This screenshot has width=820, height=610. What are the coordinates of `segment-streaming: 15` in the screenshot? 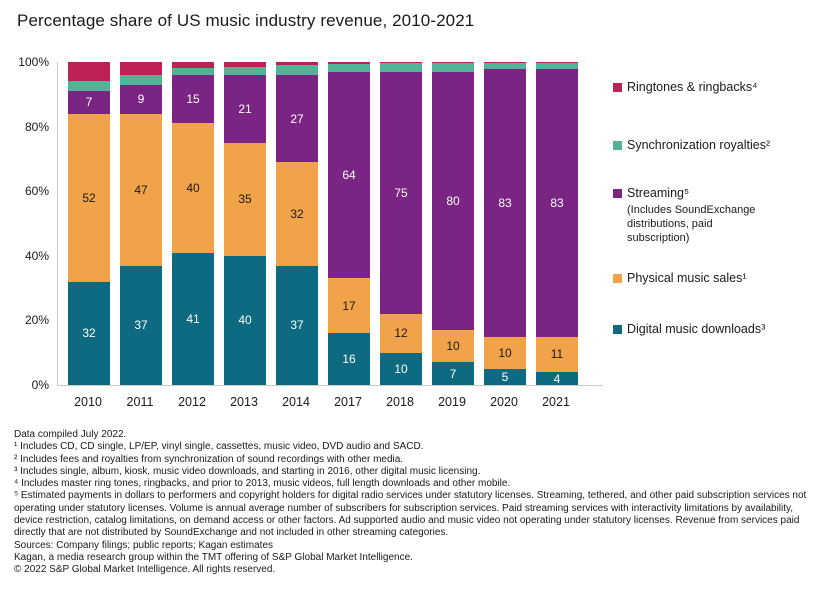 It's located at (193, 99).